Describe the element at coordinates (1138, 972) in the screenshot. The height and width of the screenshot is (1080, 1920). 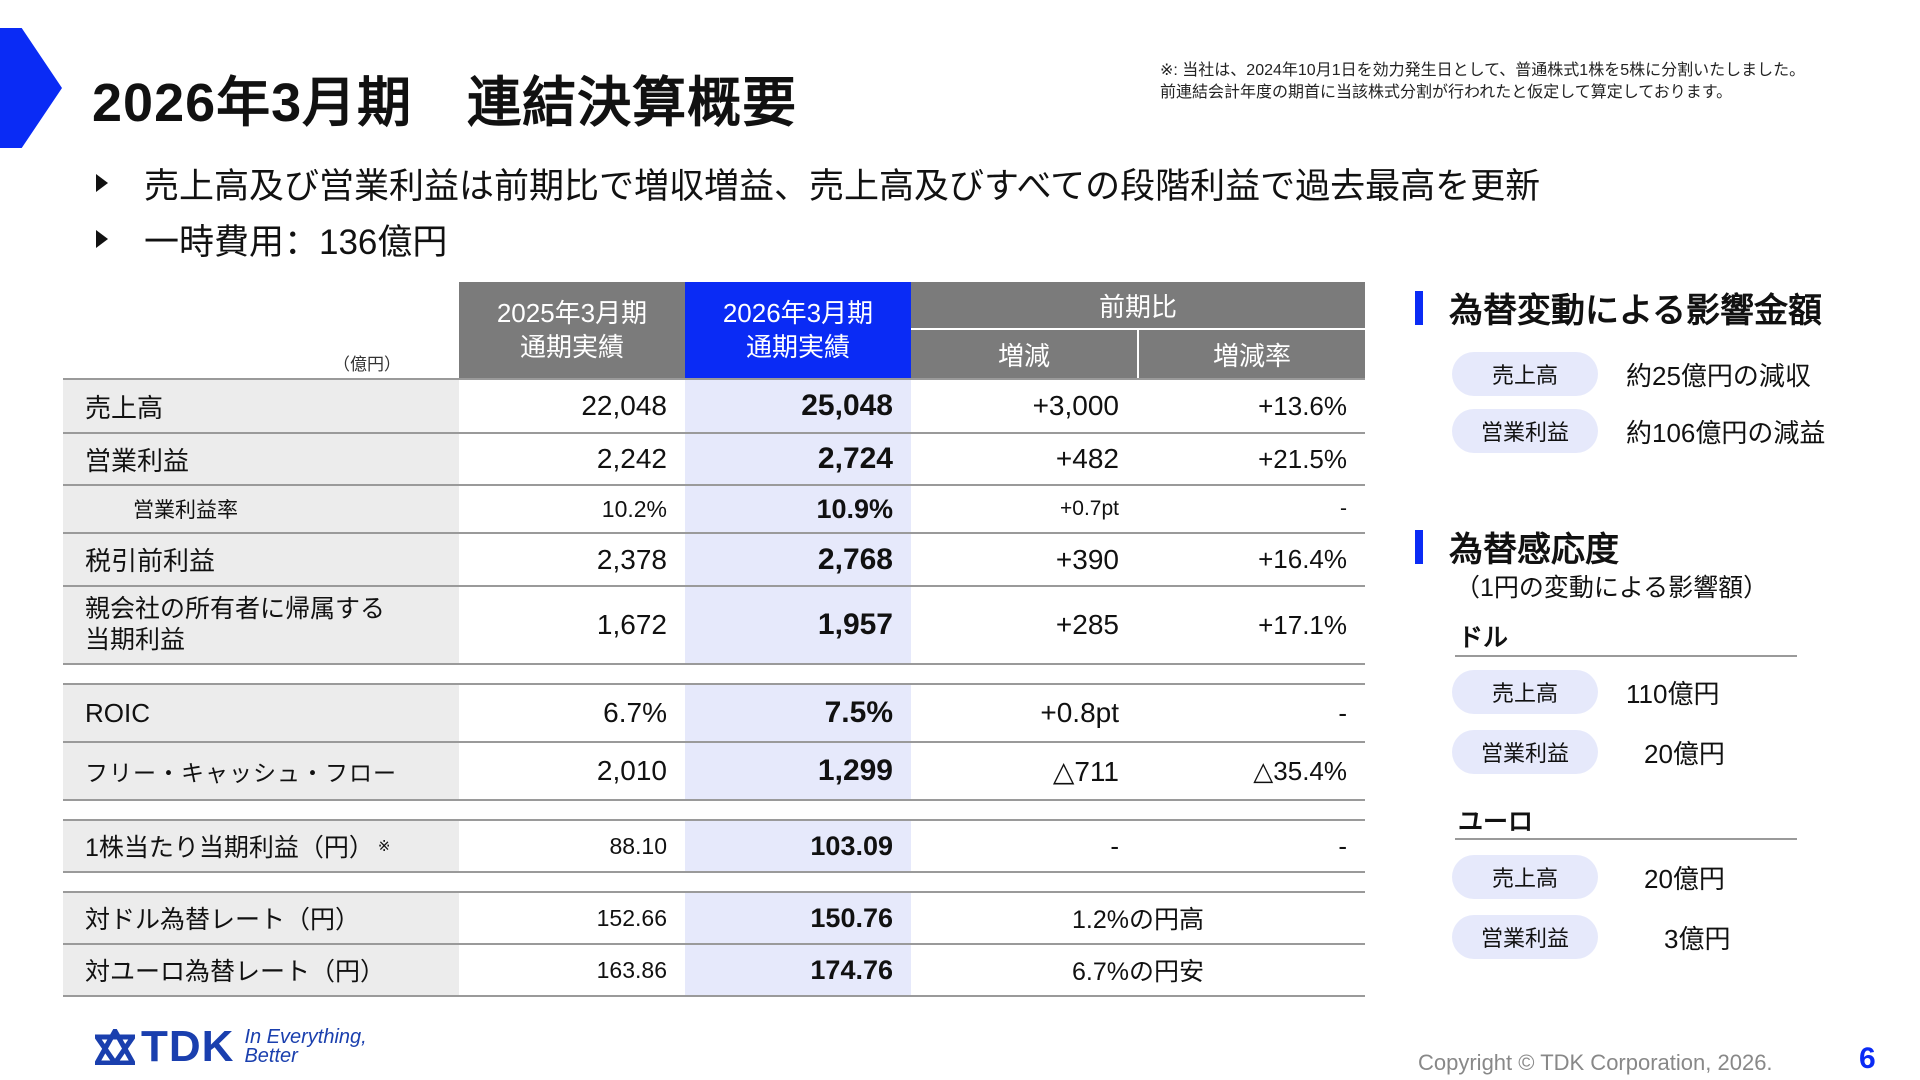
I see `cell-compare-note: 6.7%の円安` at that location.